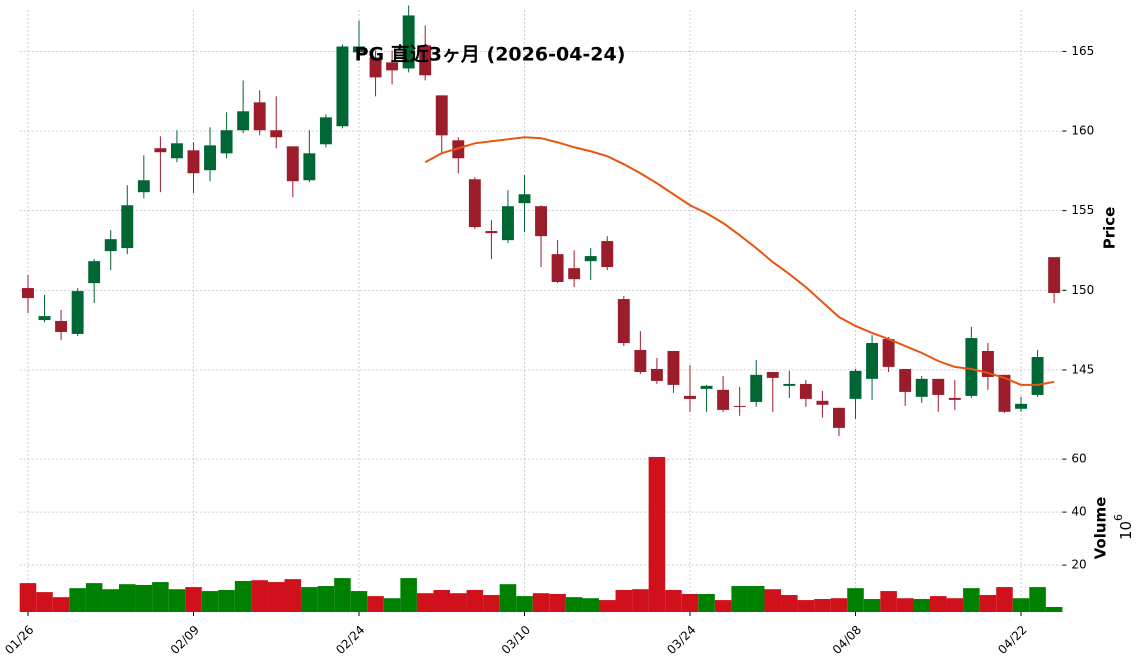  What do you see at coordinates (1082, 51) in the screenshot?
I see `y-tick-label: 165` at bounding box center [1082, 51].